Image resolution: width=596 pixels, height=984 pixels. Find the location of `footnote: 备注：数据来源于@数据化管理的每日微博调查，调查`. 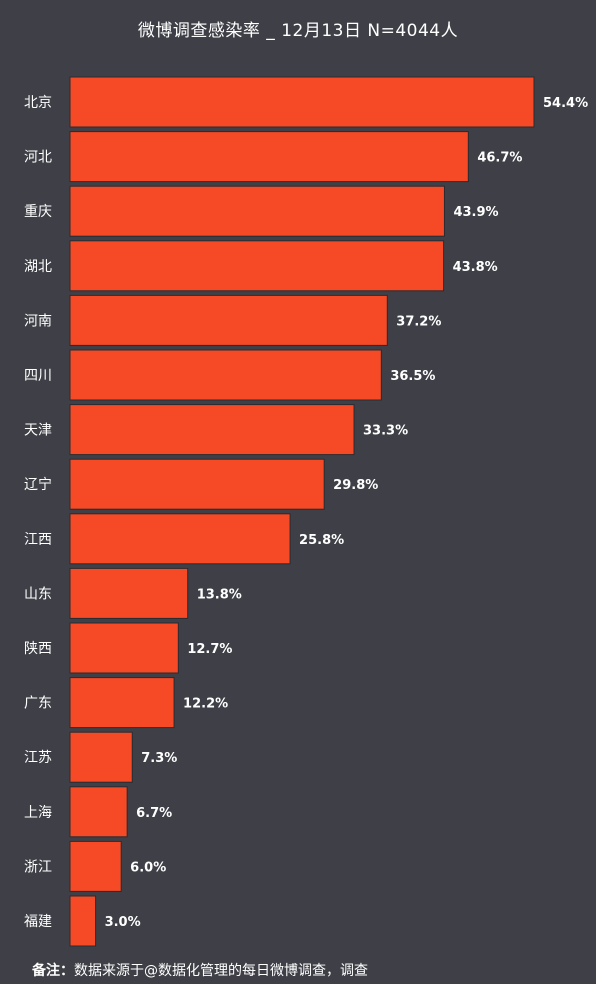

footnote: 备注：数据来源于@数据化管理的每日微博调查，调查 is located at coordinates (200, 970).